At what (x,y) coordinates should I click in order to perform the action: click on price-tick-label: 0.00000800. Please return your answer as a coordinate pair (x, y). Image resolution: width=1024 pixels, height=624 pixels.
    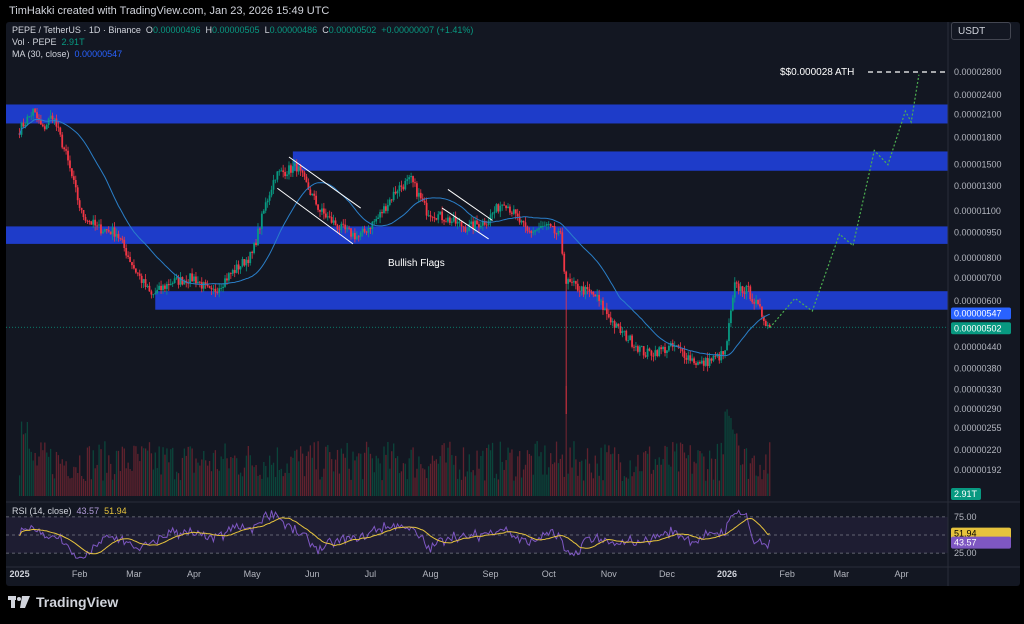
    Looking at the image, I should click on (978, 258).